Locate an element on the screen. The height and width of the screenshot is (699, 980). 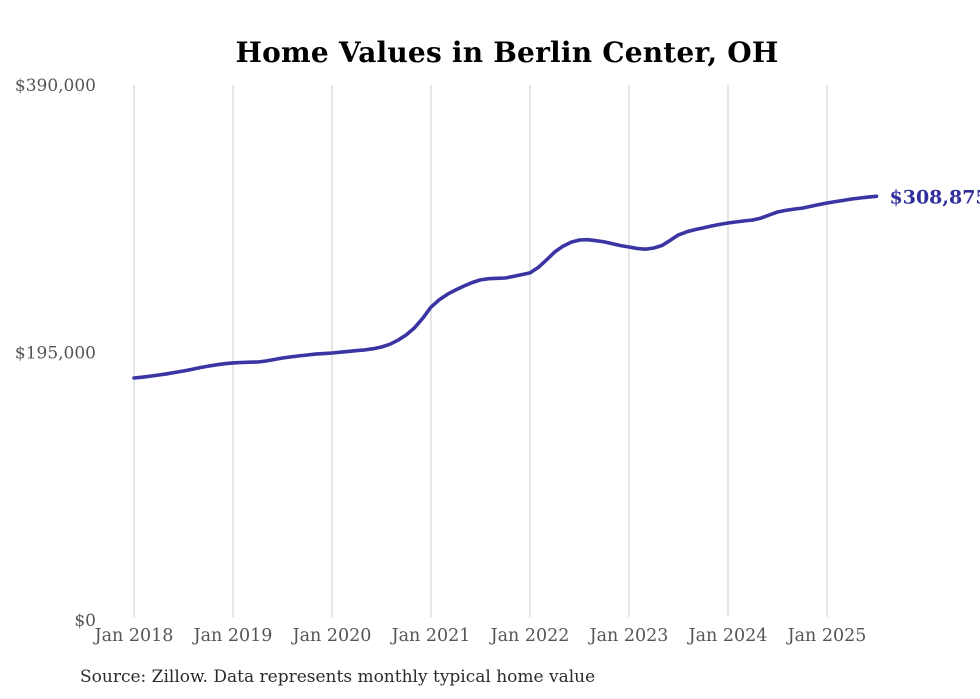
y-axis-label-390000: $390,000 is located at coordinates (55, 86).